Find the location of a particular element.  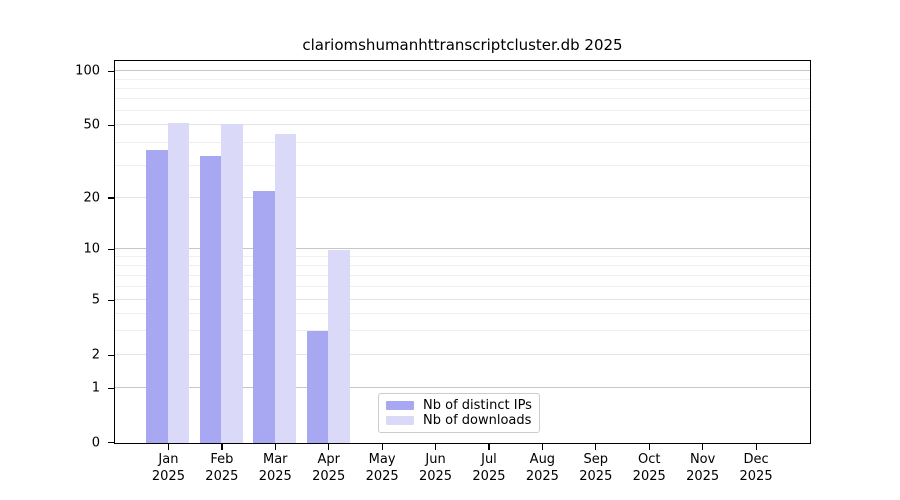

x-tick-label-nov: Nov 2025 is located at coordinates (703, 468).